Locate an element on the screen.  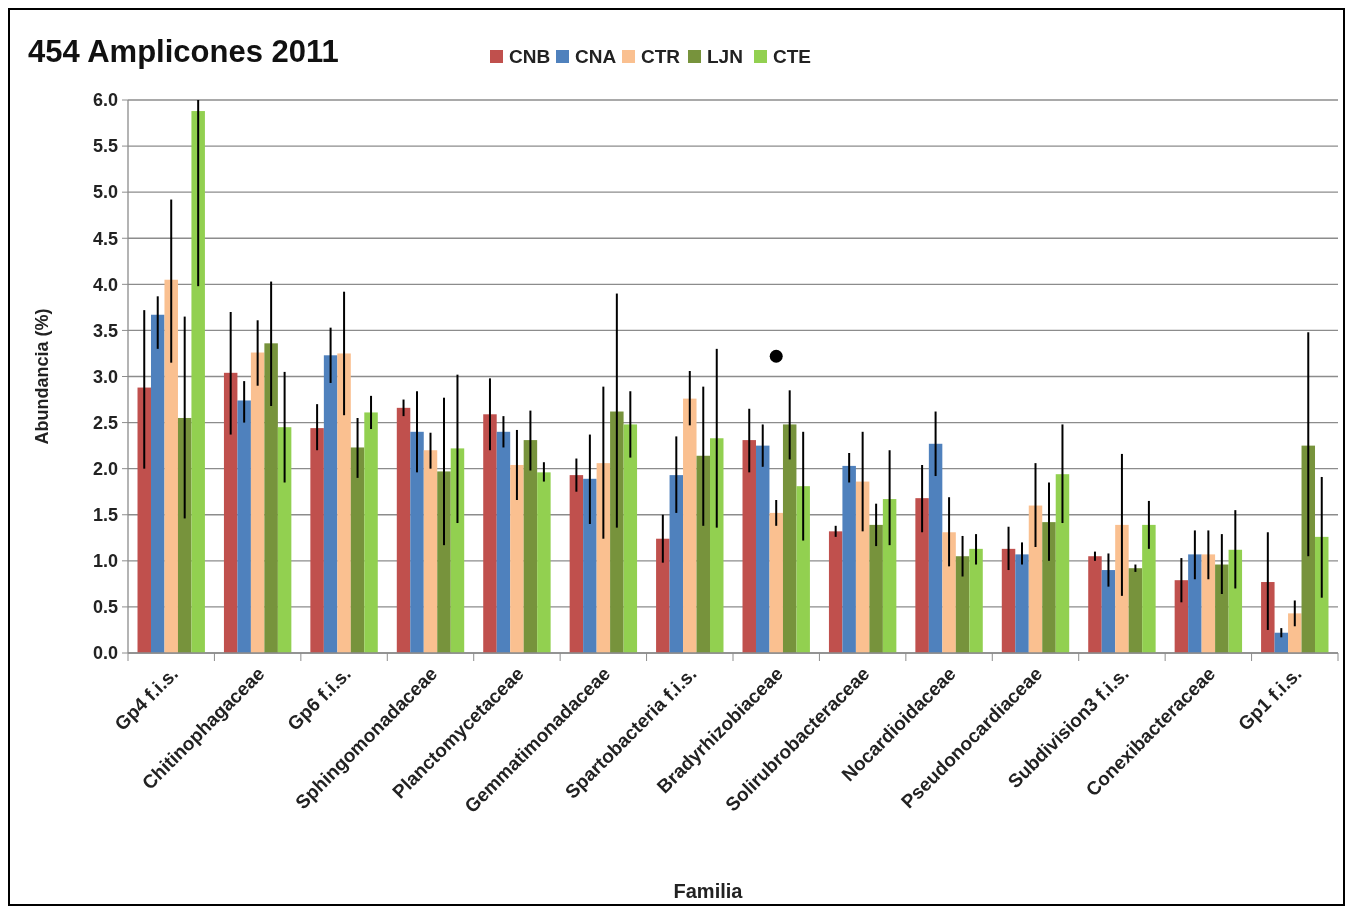
y-tick-label: 4.0 is located at coordinates (105, 284).